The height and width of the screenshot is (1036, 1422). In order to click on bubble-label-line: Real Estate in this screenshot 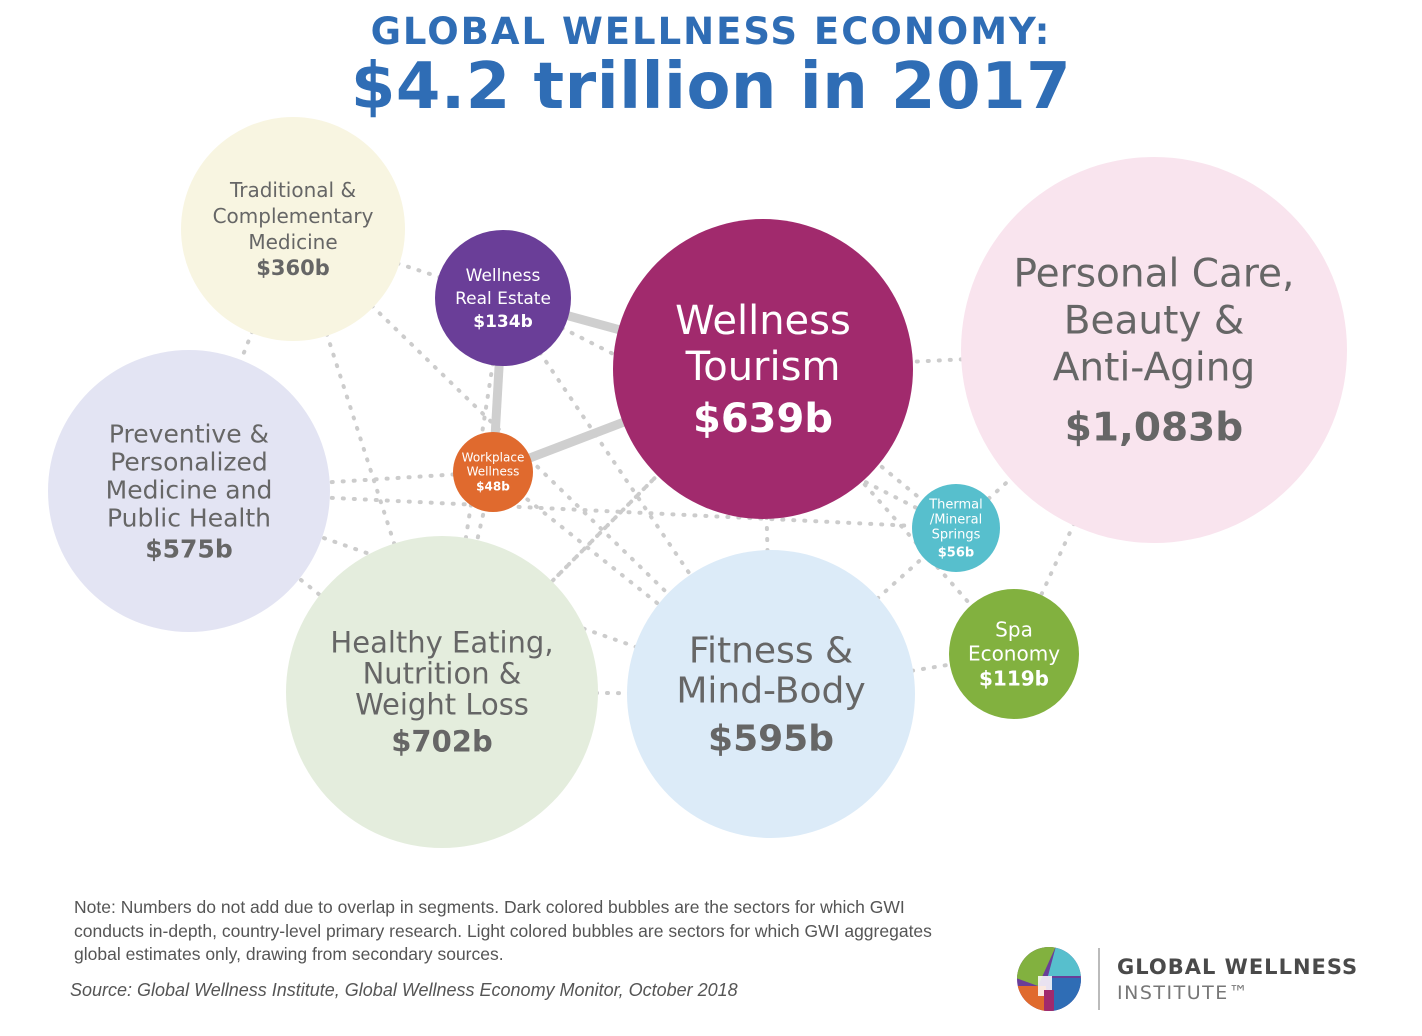, I will do `click(503, 299)`.